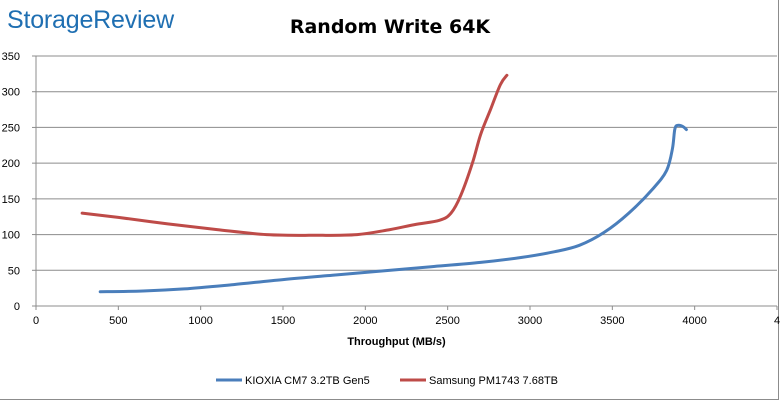 The image size is (780, 401). What do you see at coordinates (365, 321) in the screenshot?
I see `x-tick-label: 2000` at bounding box center [365, 321].